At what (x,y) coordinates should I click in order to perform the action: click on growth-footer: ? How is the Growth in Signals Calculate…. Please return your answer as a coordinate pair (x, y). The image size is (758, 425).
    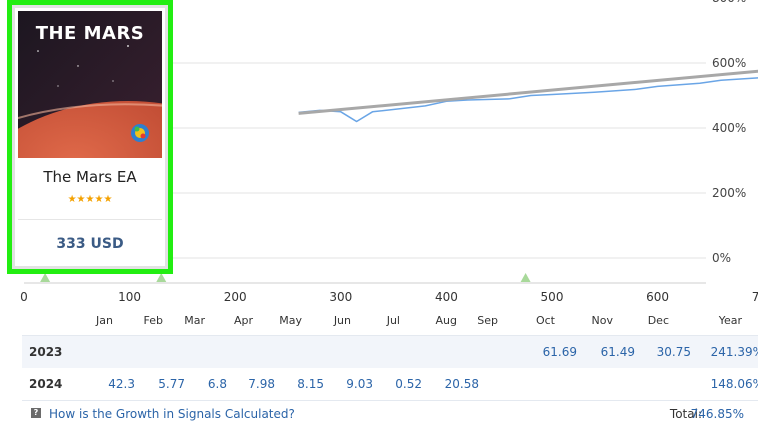
    Looking at the image, I should click on (379, 414).